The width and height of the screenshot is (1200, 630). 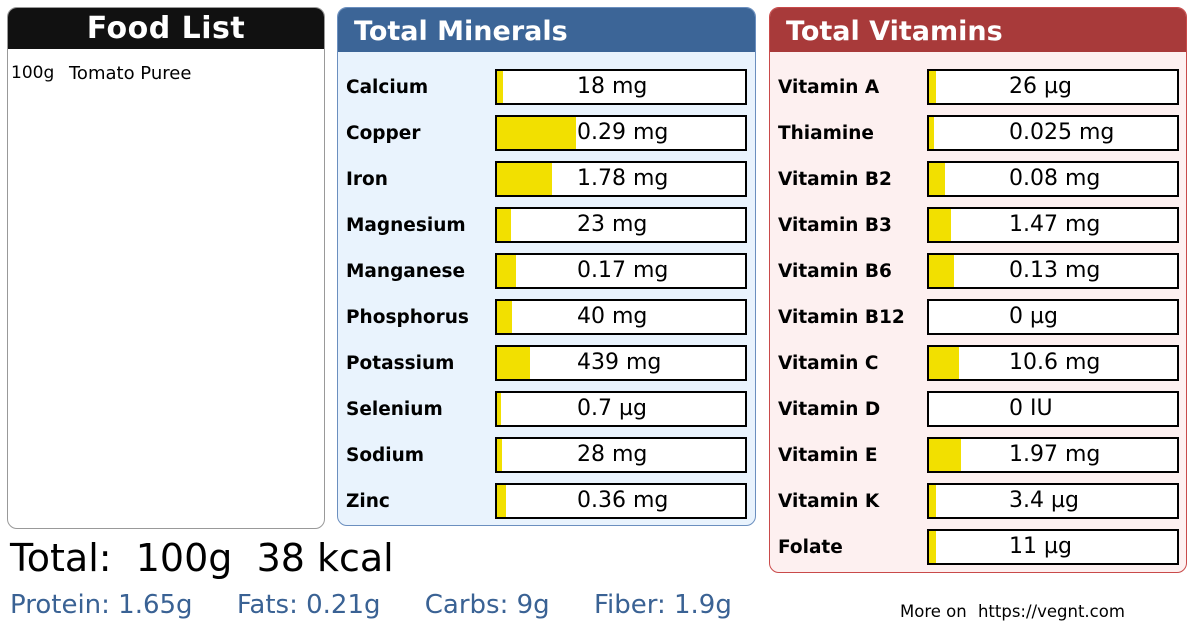 I want to click on nutrient-value: 23 mg, so click(x=612, y=224).